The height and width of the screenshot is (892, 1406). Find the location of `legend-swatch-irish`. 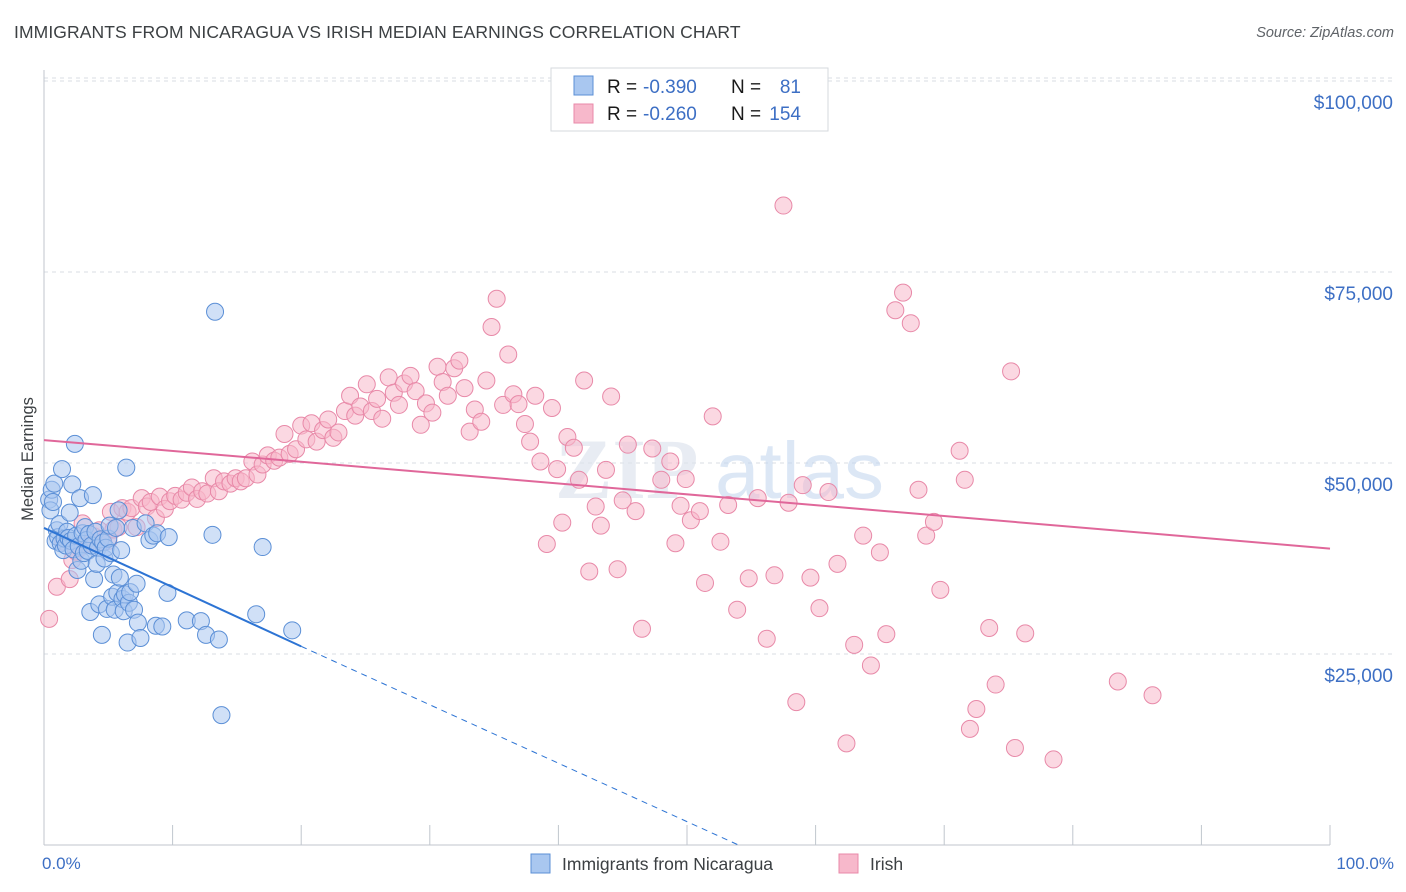

legend-swatch-irish is located at coordinates (583, 113).